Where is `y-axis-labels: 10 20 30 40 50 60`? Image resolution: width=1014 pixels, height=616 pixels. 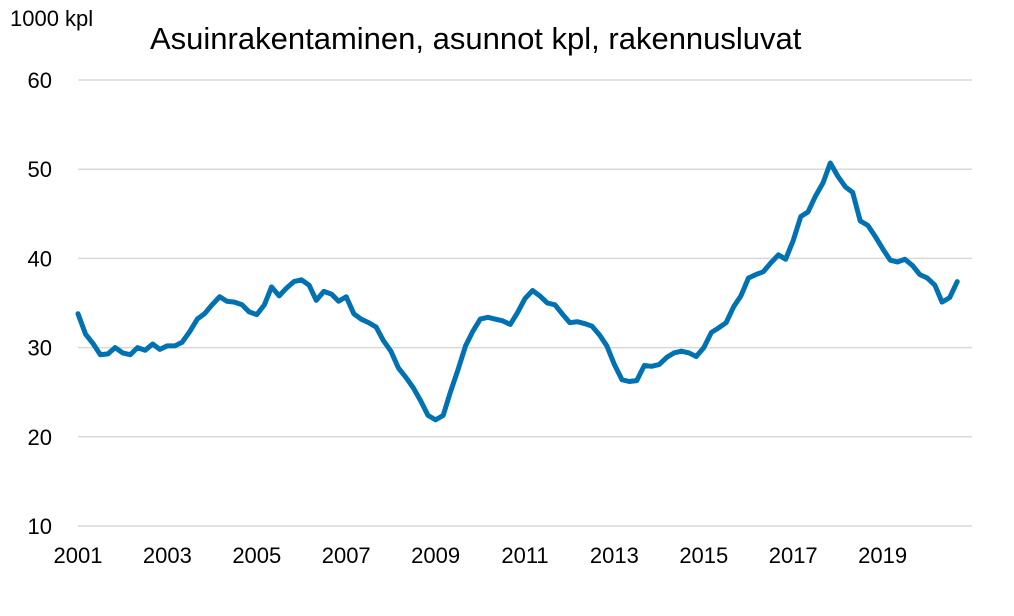 y-axis-labels: 10 20 30 40 50 60 is located at coordinates (40, 303).